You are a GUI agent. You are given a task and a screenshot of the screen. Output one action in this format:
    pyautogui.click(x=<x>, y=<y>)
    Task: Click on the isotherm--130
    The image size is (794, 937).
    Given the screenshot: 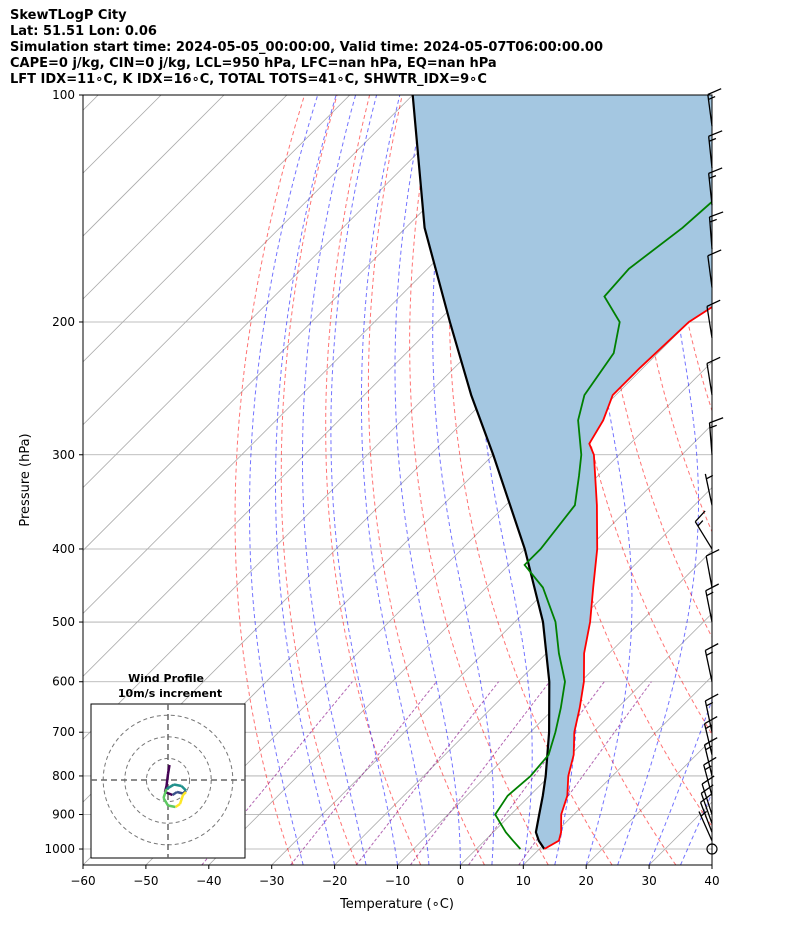 What is the action you would take?
    pyautogui.click(x=248, y=260)
    